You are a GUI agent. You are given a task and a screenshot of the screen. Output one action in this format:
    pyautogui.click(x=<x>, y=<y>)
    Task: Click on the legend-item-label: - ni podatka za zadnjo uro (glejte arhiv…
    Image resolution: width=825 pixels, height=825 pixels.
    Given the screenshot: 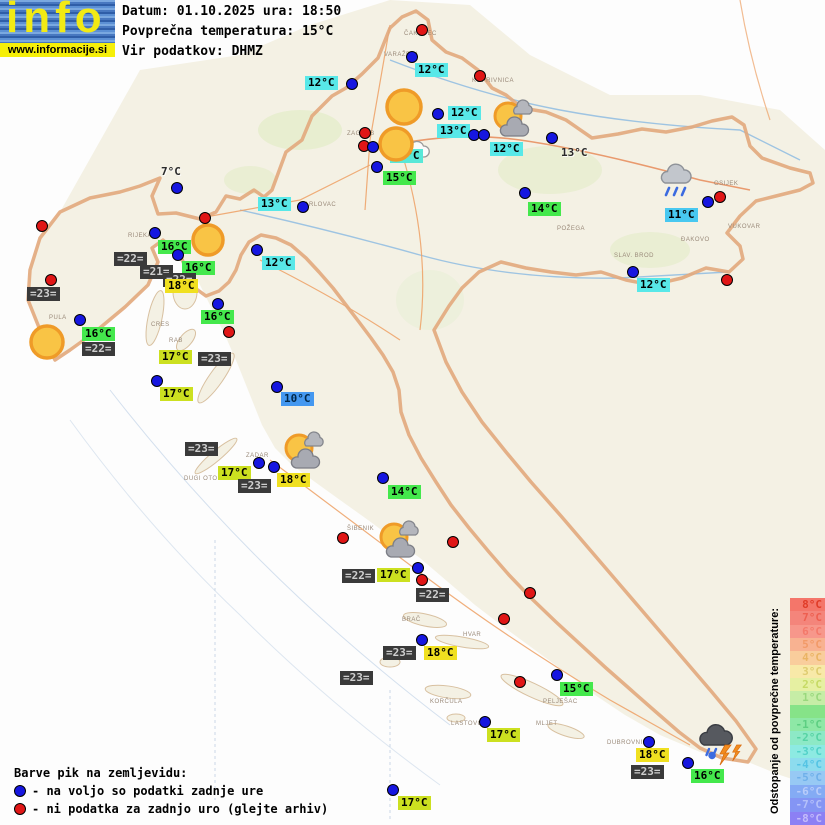 What is the action you would take?
    pyautogui.click(x=180, y=809)
    